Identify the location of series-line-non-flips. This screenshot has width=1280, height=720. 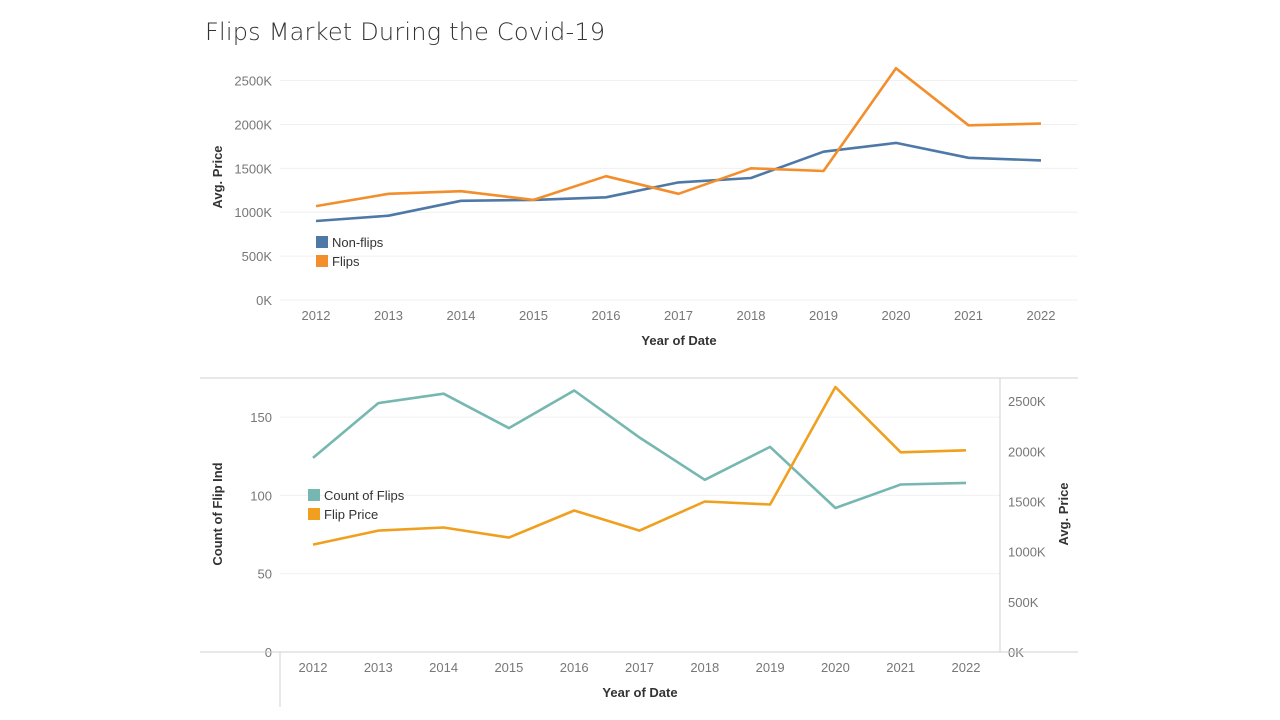
(678, 182).